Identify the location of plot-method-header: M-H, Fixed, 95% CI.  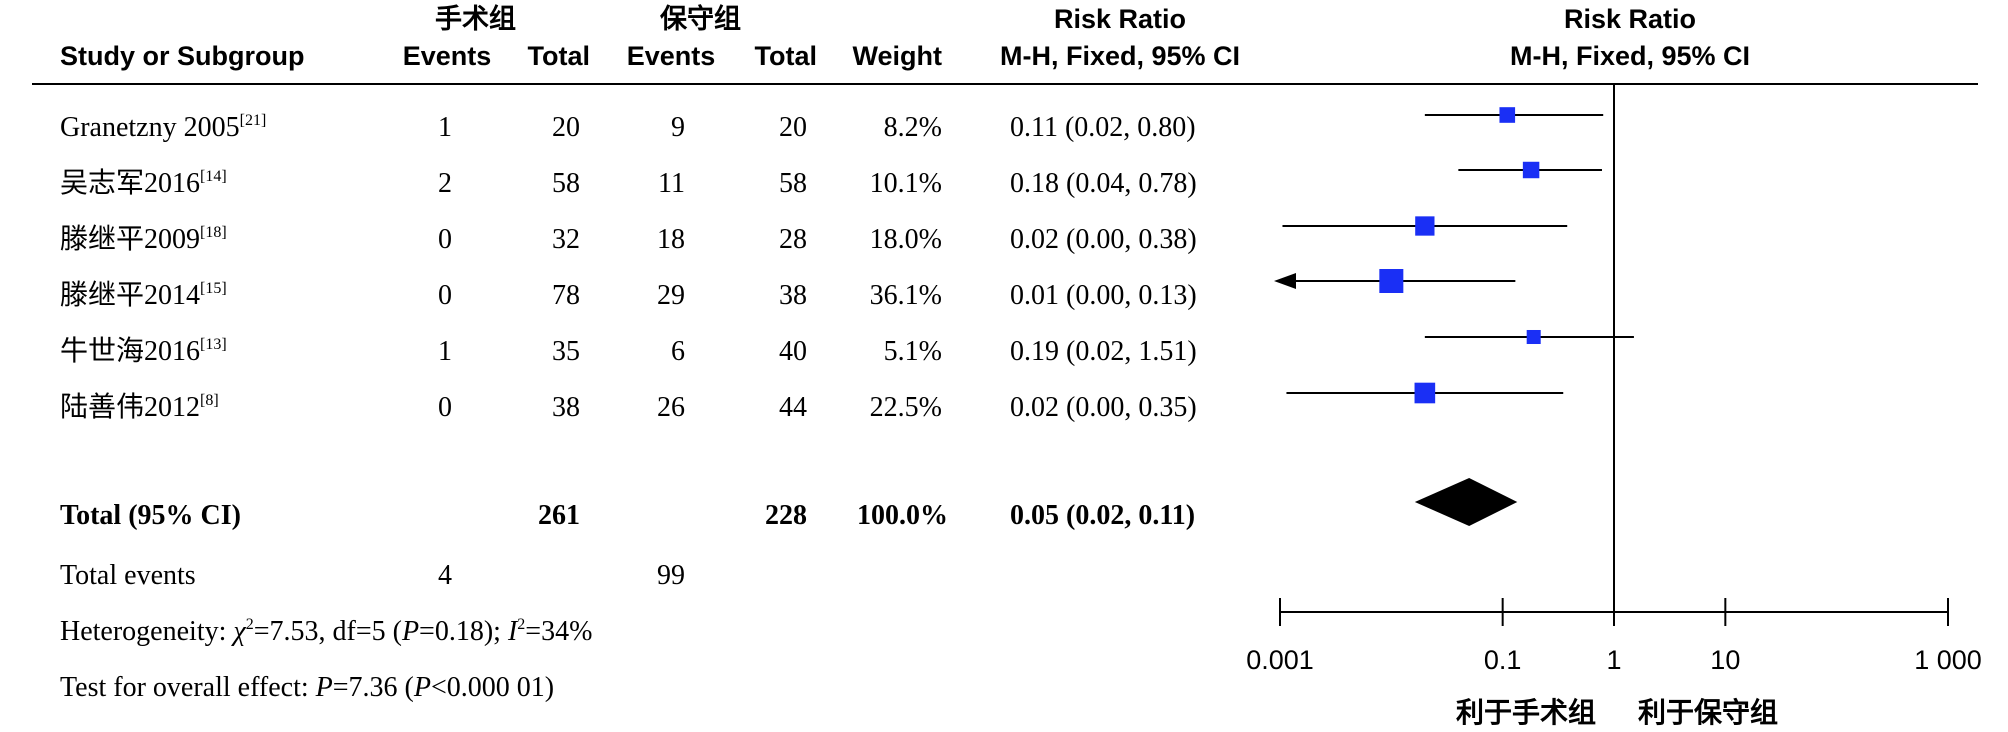
(1630, 56).